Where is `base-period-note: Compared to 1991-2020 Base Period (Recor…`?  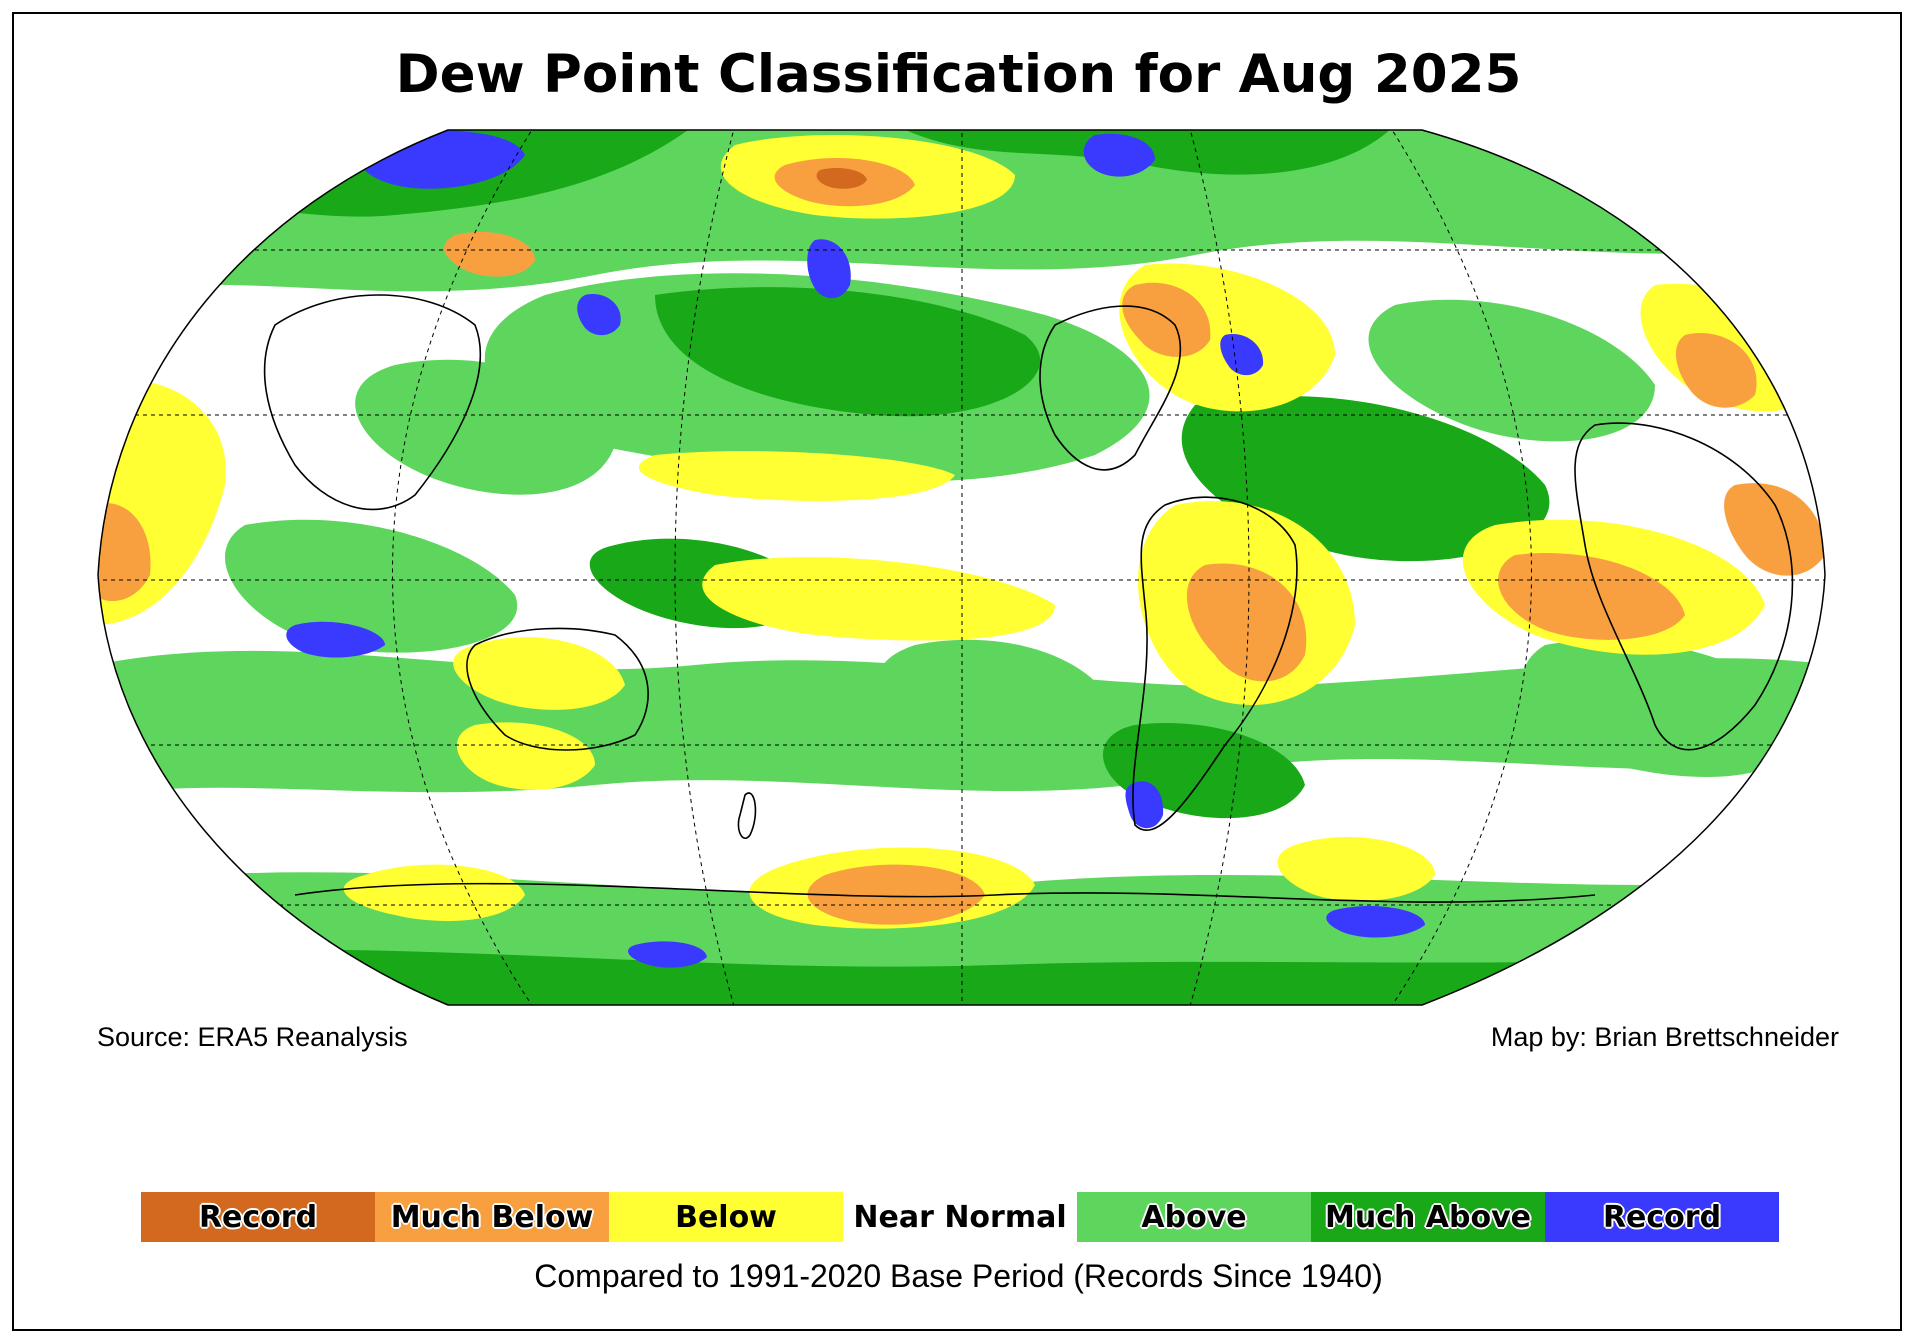 base-period-note: Compared to 1991-2020 Base Period (Recor… is located at coordinates (958, 1276).